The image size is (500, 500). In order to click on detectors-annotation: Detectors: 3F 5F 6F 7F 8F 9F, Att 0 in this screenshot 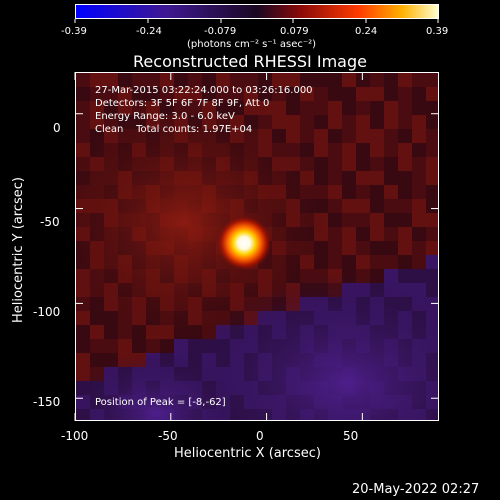, I will do `click(182, 103)`.